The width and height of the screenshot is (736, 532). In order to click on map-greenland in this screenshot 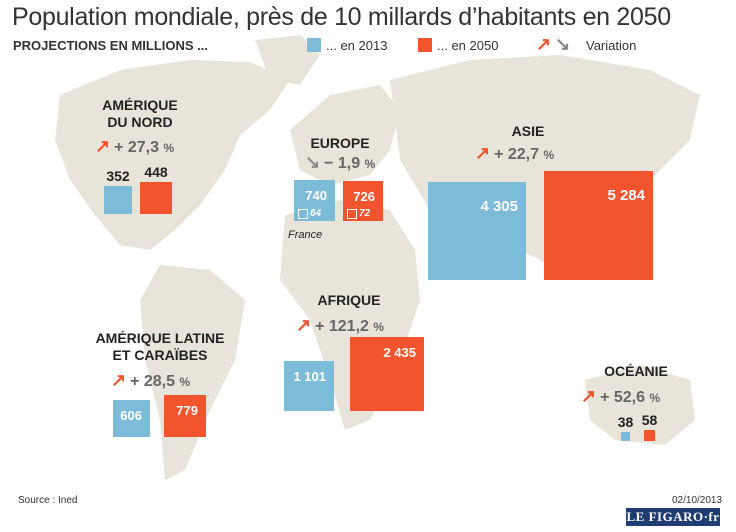, I will do `click(287, 60)`.